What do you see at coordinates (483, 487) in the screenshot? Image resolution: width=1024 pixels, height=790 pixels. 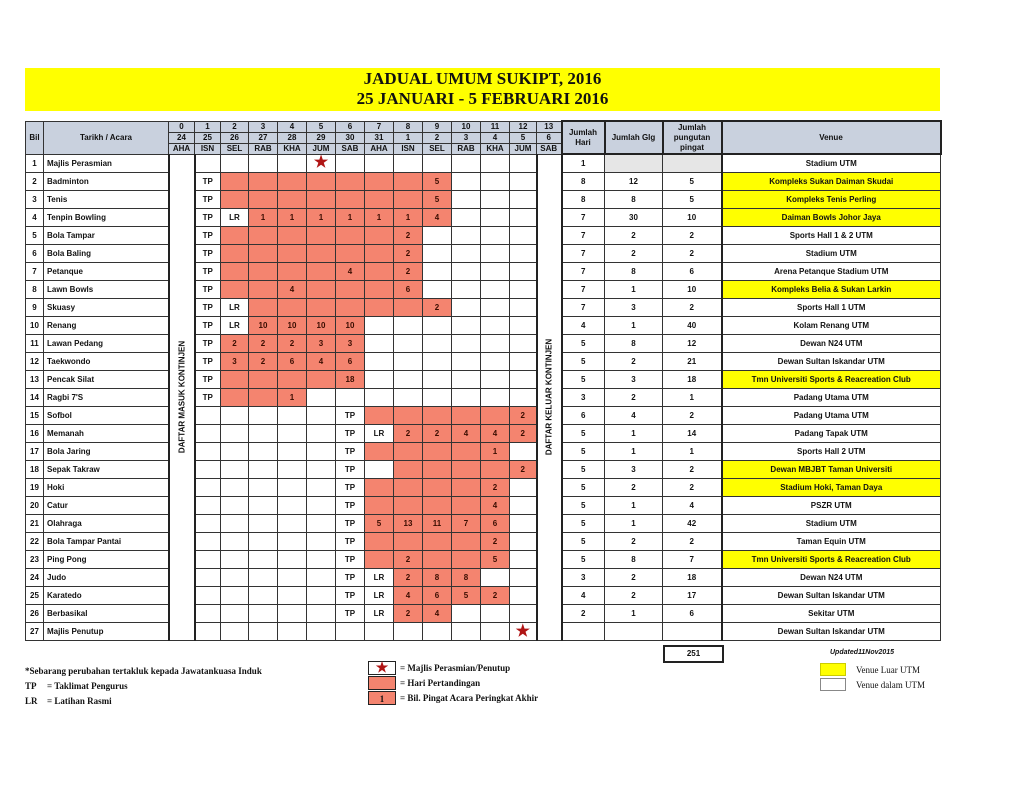 I see `table-row: 19 Hoki TP 2 5 2 2 Stadium Hoki, Taman Daya` at bounding box center [483, 487].